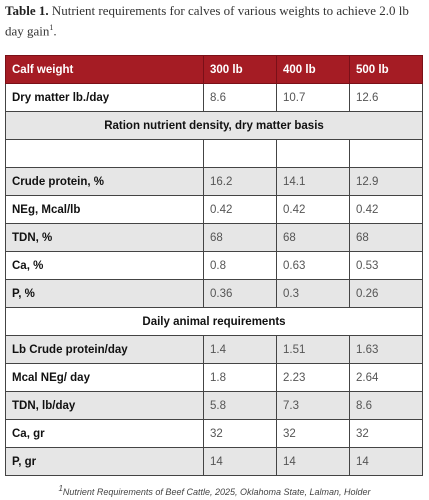 The image size is (429, 500). Describe the element at coordinates (104, 461) in the screenshot. I see `table-cell: P, gr` at that location.